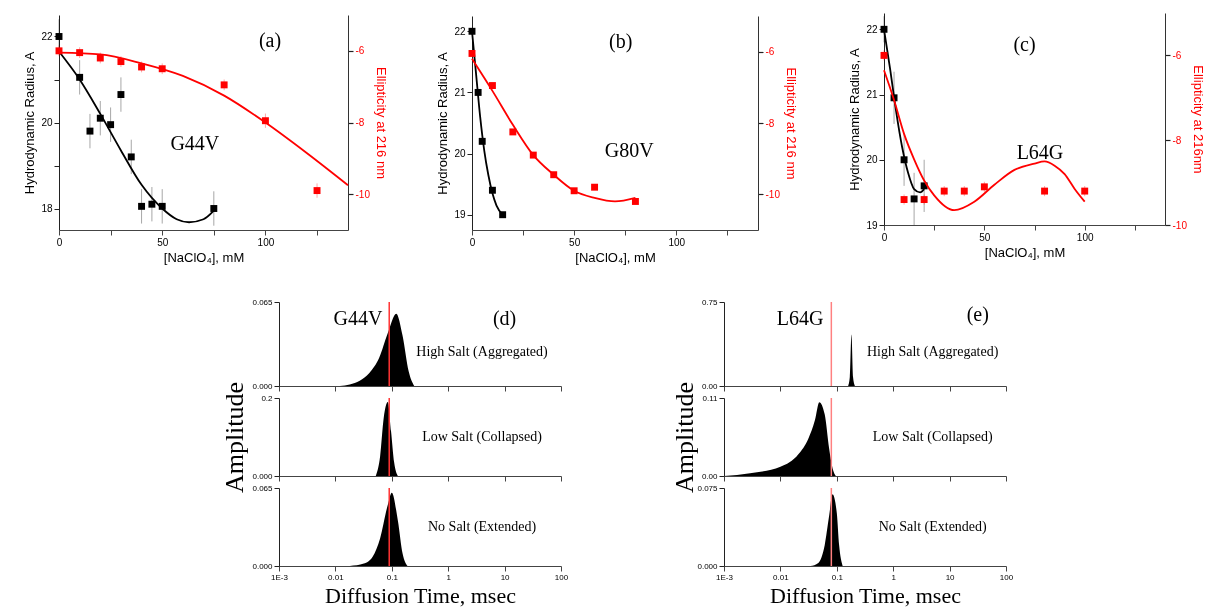 The image size is (1214, 610). Describe the element at coordinates (629, 149) in the screenshot. I see `annotation: G80V` at that location.